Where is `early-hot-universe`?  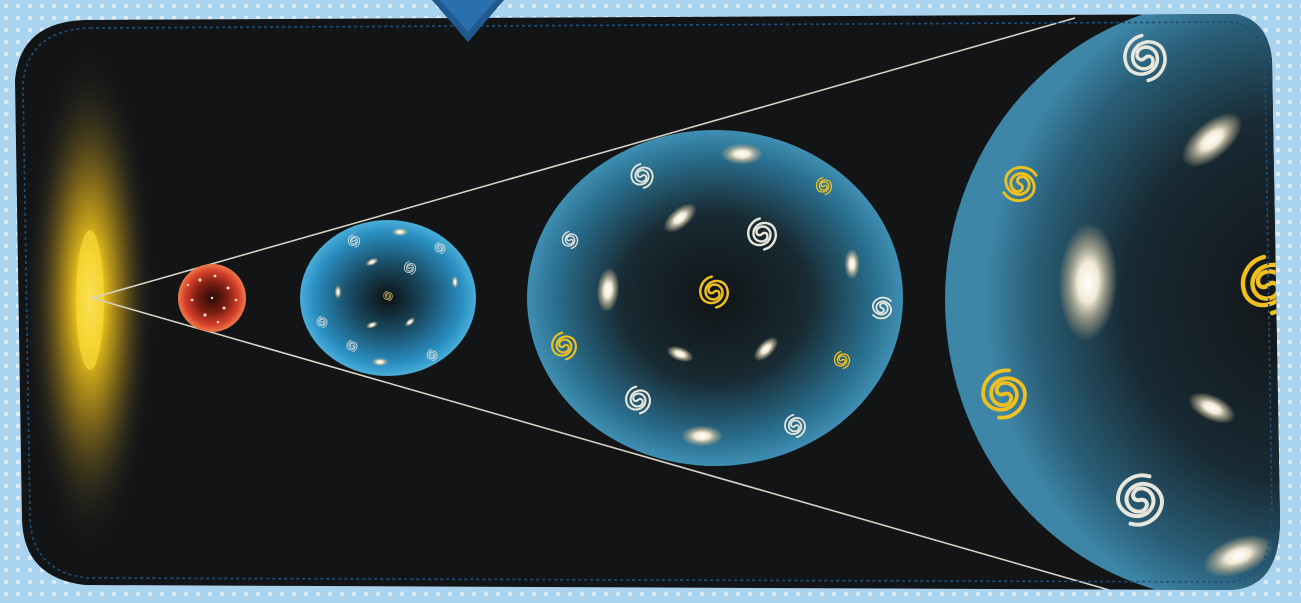 early-hot-universe is located at coordinates (212, 298).